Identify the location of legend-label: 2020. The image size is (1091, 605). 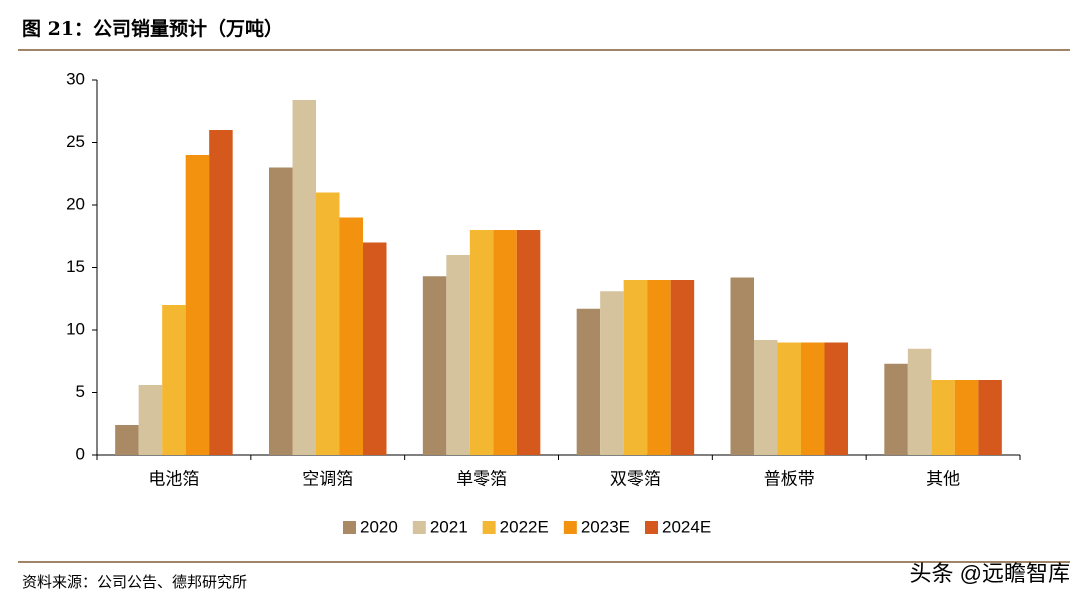
(379, 526).